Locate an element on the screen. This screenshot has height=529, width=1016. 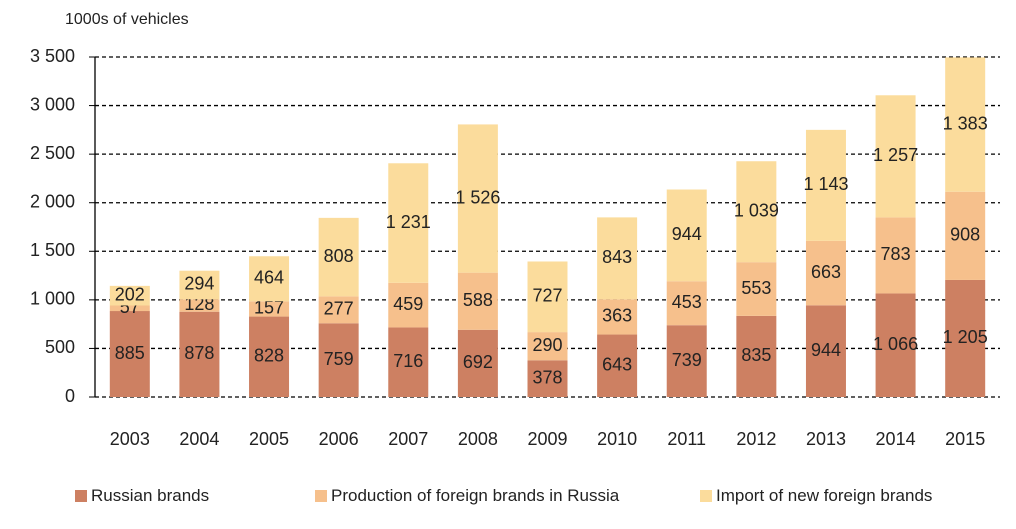
value-label: 157 is located at coordinates (269, 308).